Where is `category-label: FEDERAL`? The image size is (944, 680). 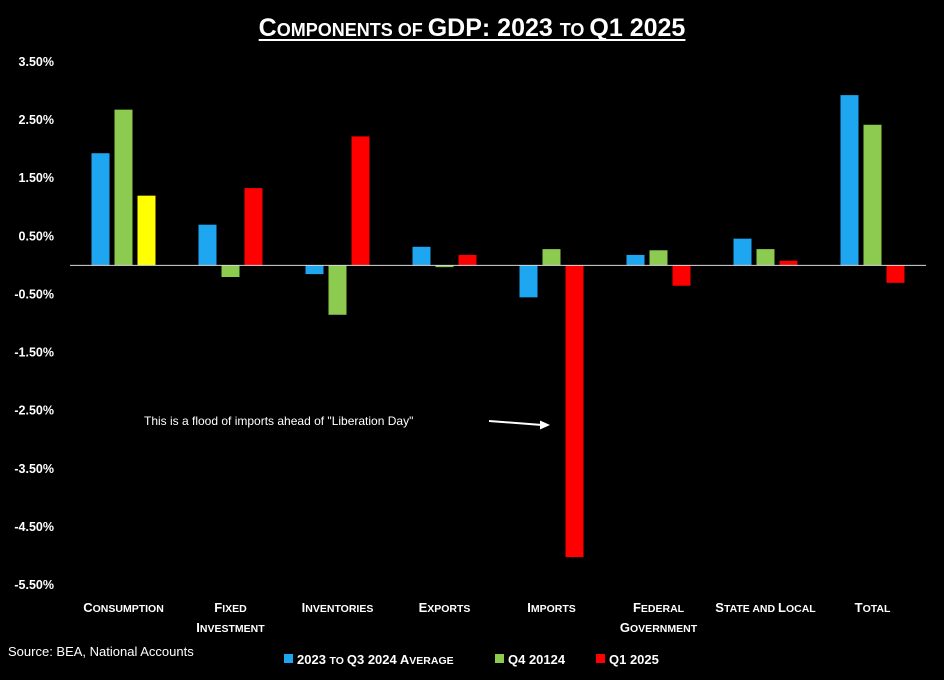
category-label: FEDERAL is located at coordinates (659, 607).